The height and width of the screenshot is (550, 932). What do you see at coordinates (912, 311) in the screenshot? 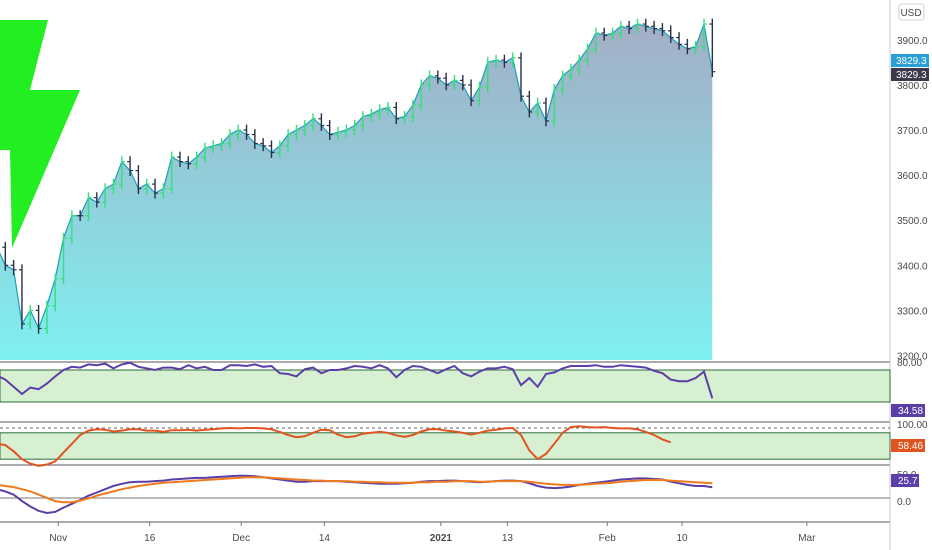
I see `price-axis-tick: 3300.0` at bounding box center [912, 311].